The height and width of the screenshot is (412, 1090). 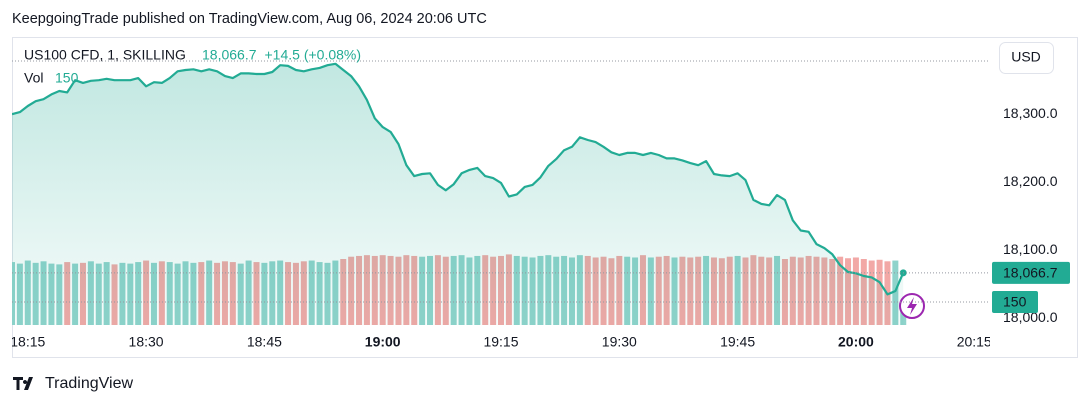 I want to click on last-price-tag-label: 18,066.7, so click(x=1030, y=273).